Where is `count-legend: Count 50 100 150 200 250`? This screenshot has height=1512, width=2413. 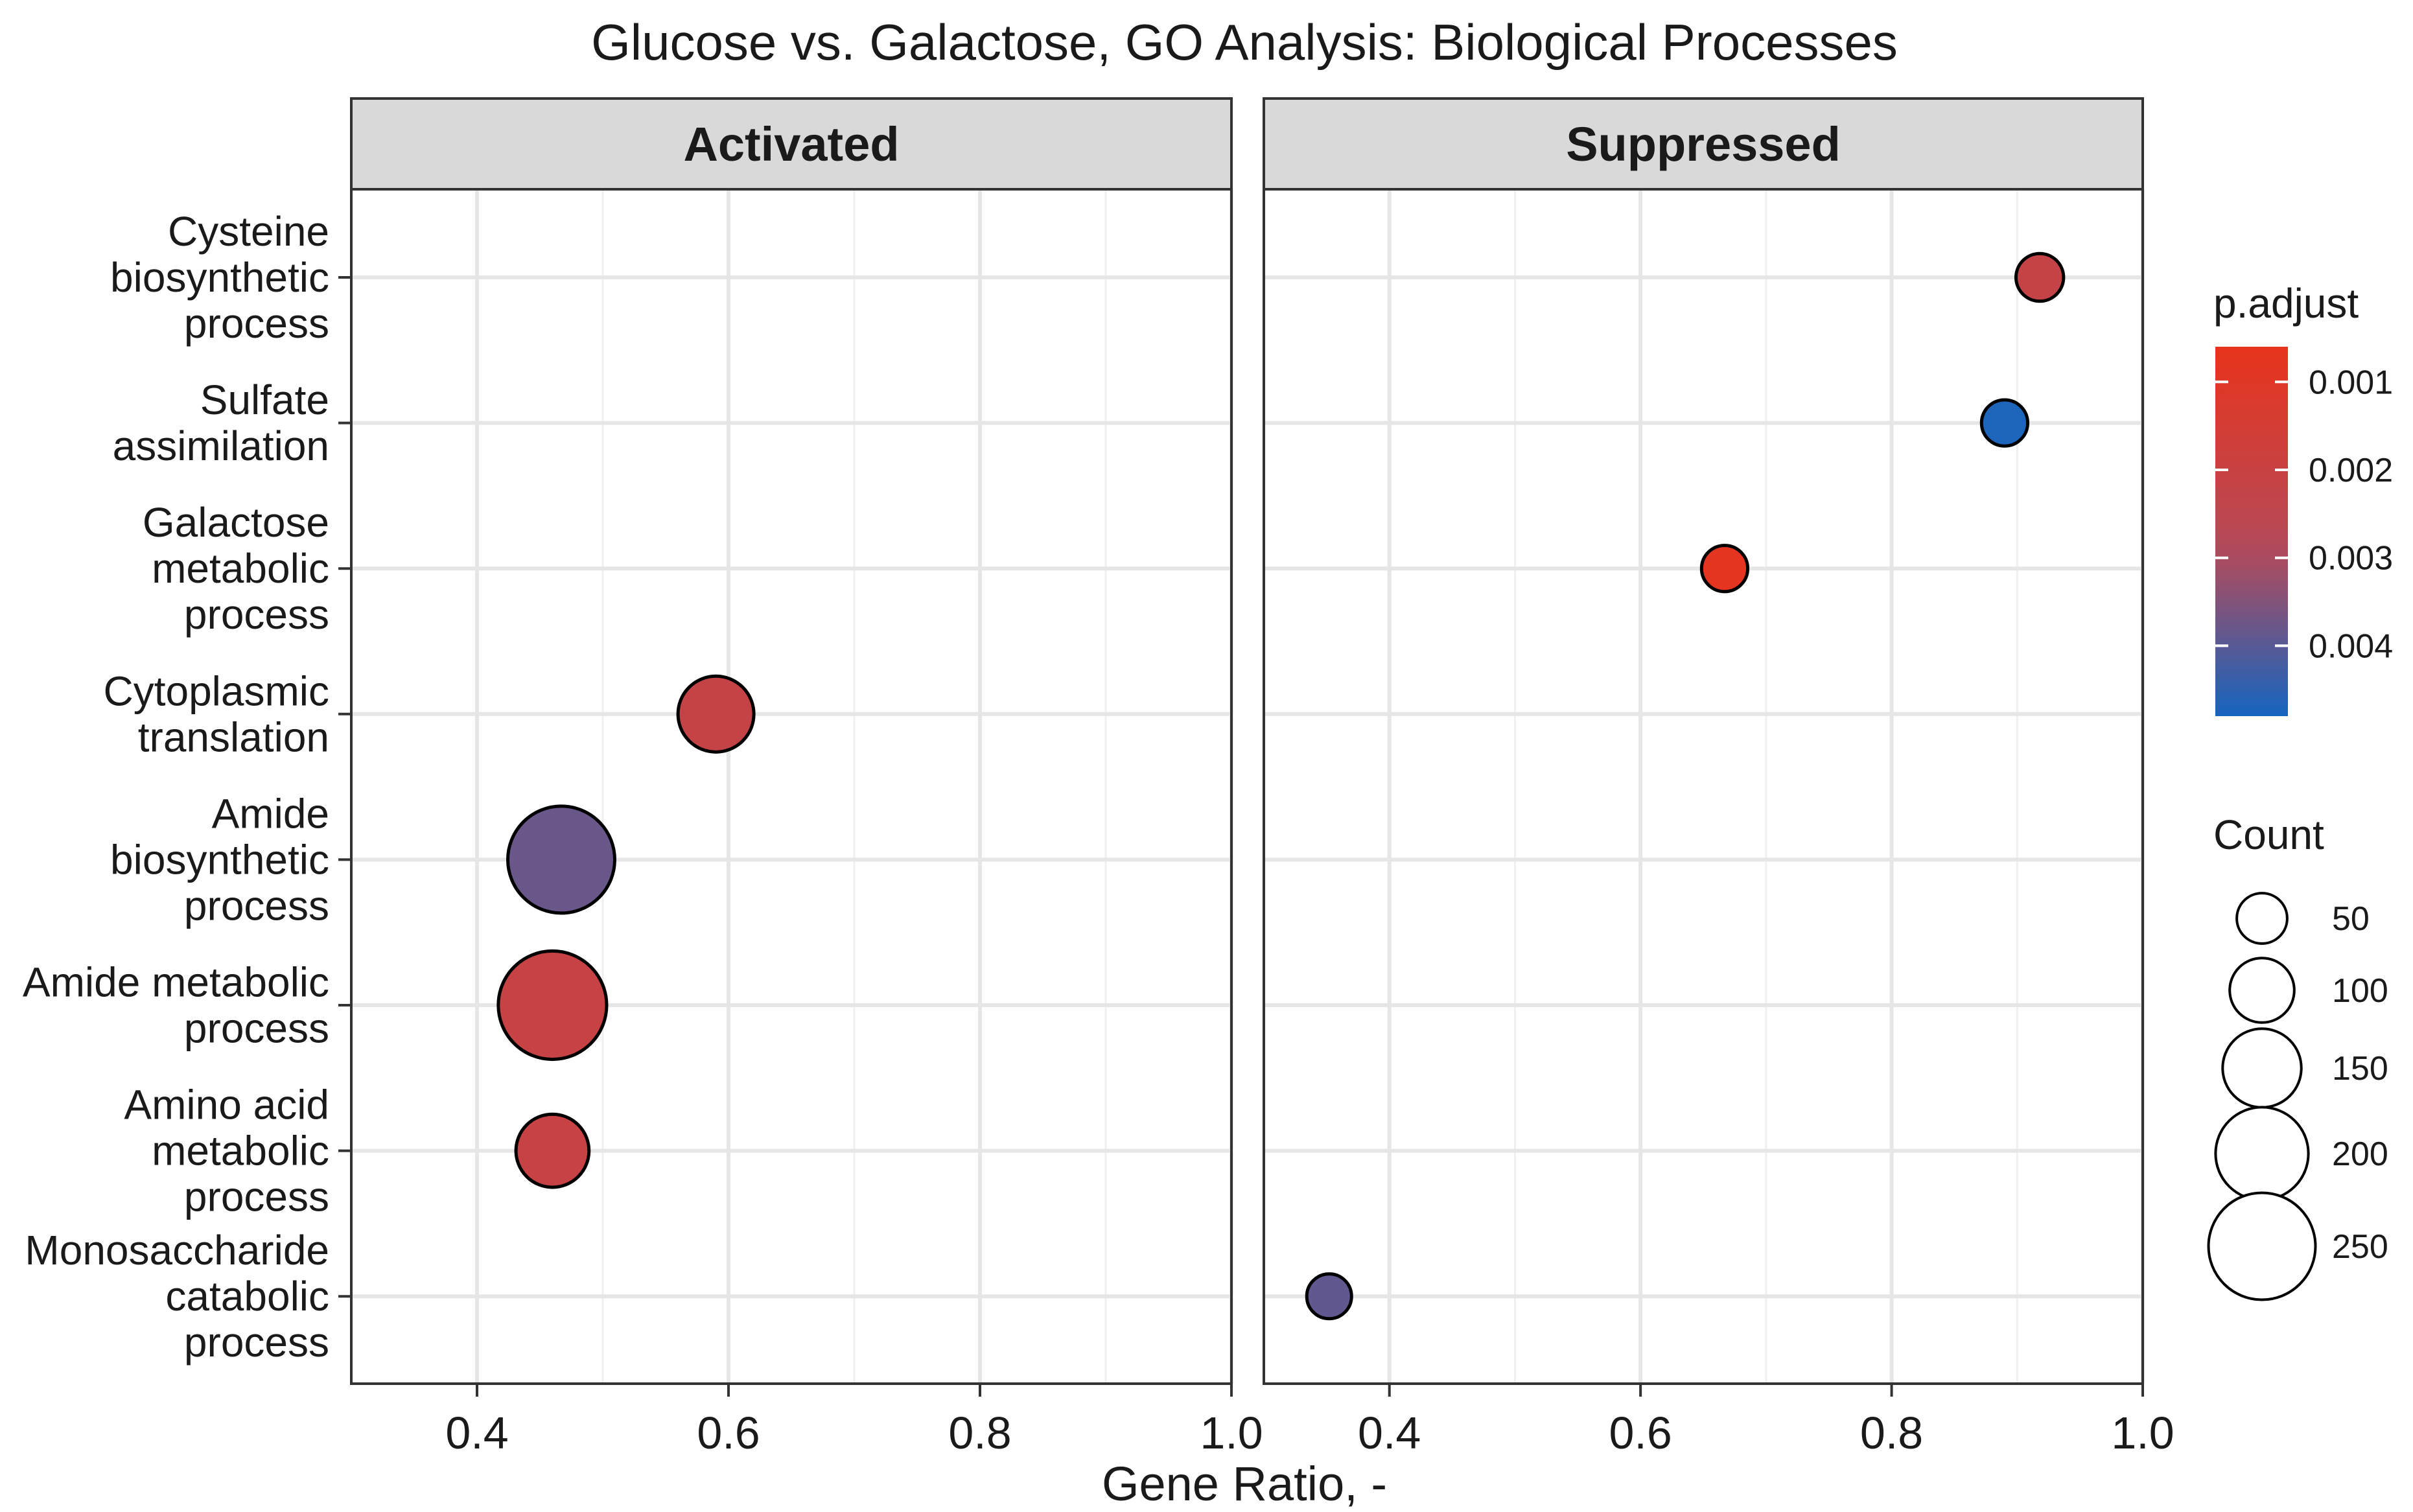
count-legend: Count 50 100 150 200 250 is located at coordinates (2297, 1056).